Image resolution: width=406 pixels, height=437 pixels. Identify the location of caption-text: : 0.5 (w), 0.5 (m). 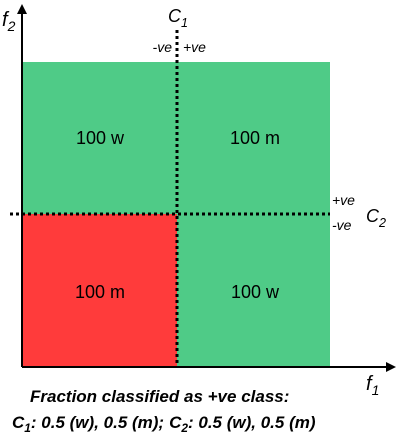
(252, 422).